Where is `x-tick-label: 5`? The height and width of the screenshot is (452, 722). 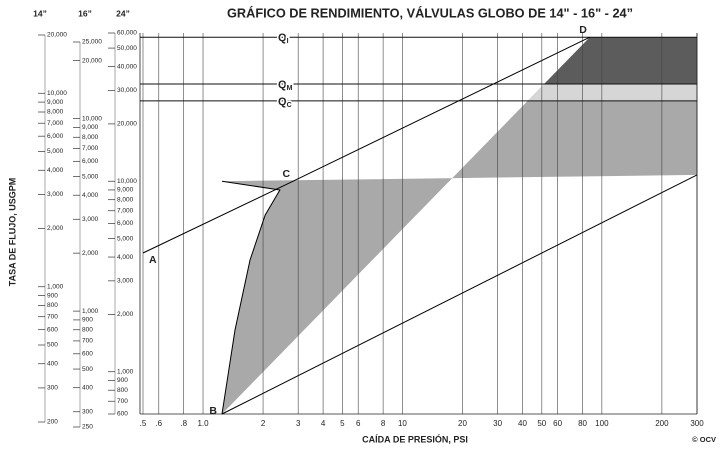 x-tick-label: 5 is located at coordinates (342, 423).